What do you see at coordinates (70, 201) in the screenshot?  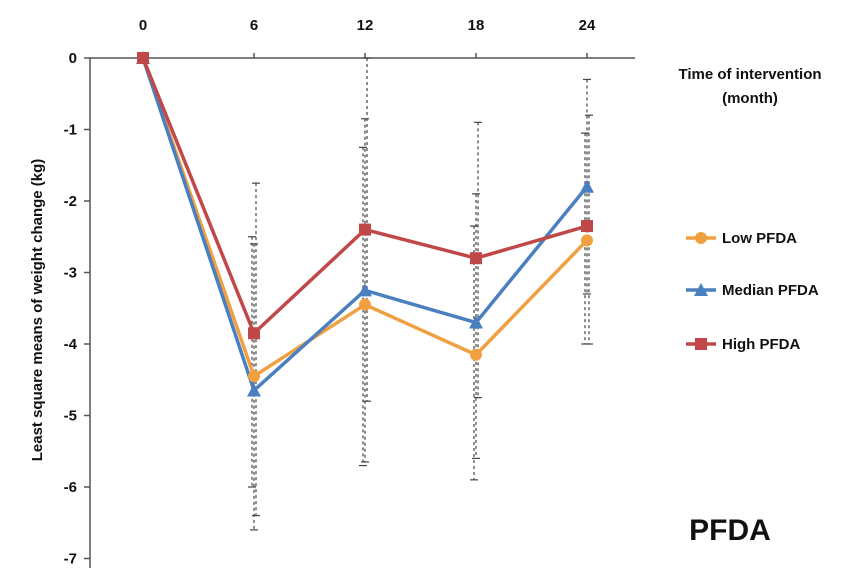 I see `y-tick-label: -2` at bounding box center [70, 201].